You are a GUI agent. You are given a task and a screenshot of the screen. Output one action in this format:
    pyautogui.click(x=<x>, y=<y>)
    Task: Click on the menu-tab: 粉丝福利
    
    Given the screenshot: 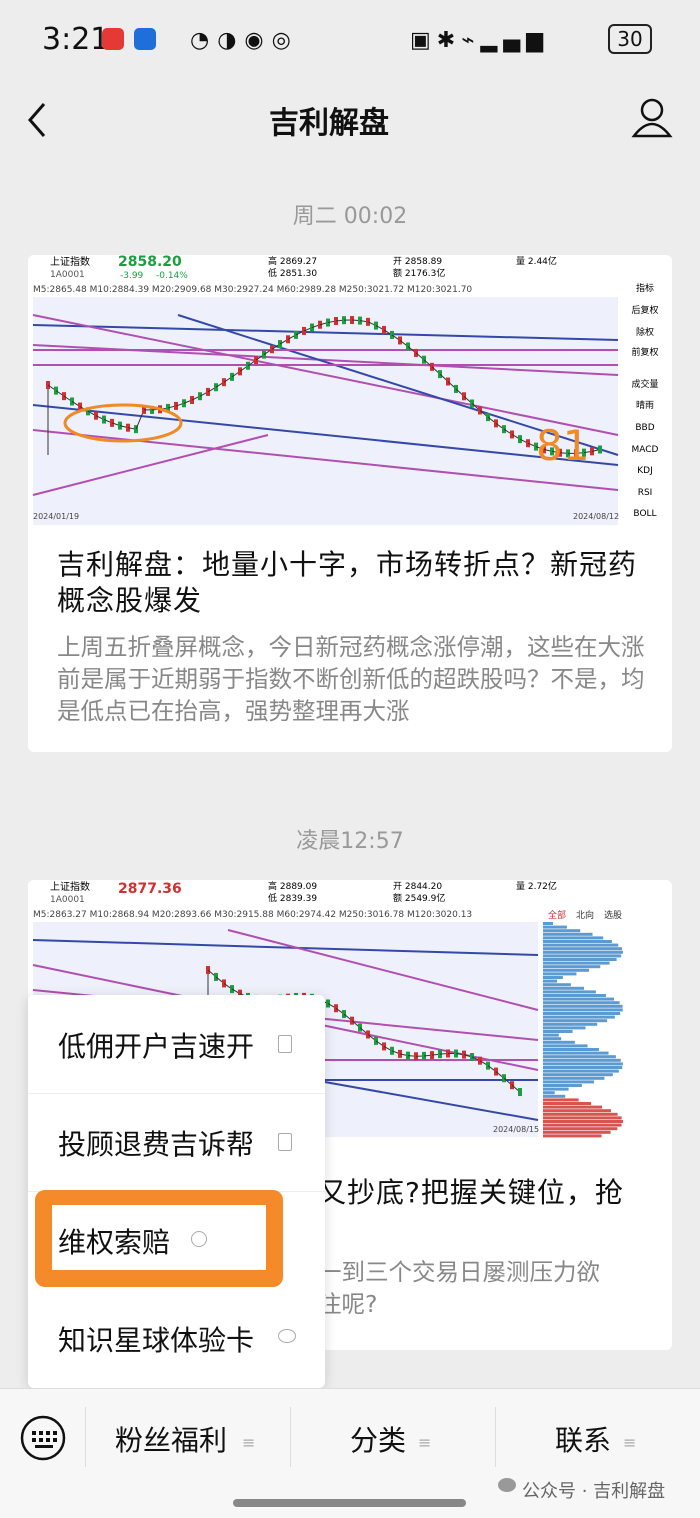 What is the action you would take?
    pyautogui.click(x=171, y=1439)
    